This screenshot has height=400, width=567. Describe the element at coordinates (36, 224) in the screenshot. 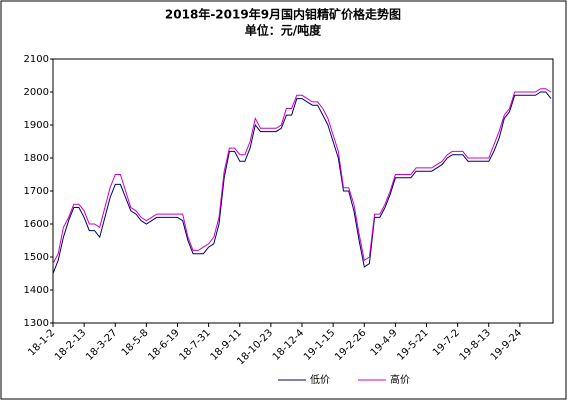

I see `y-tick-label: 1600` at that location.